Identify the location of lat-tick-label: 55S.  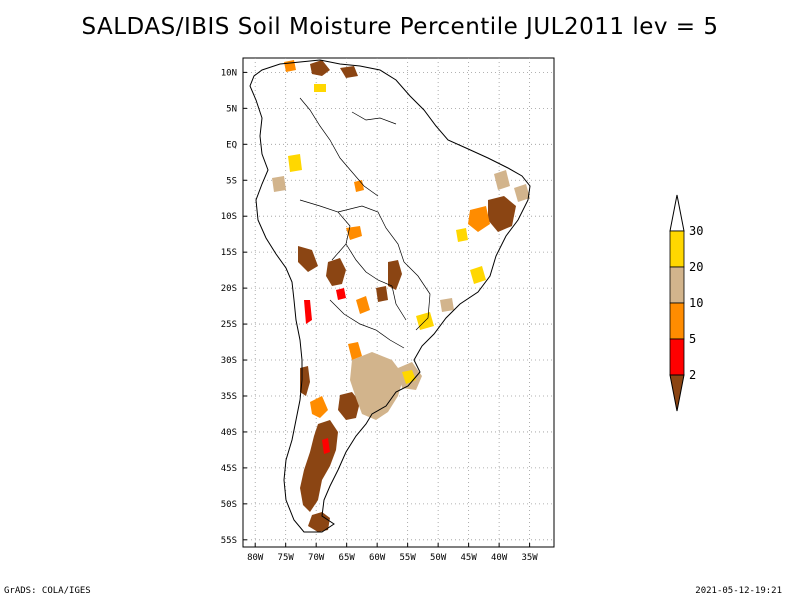
(229, 541).